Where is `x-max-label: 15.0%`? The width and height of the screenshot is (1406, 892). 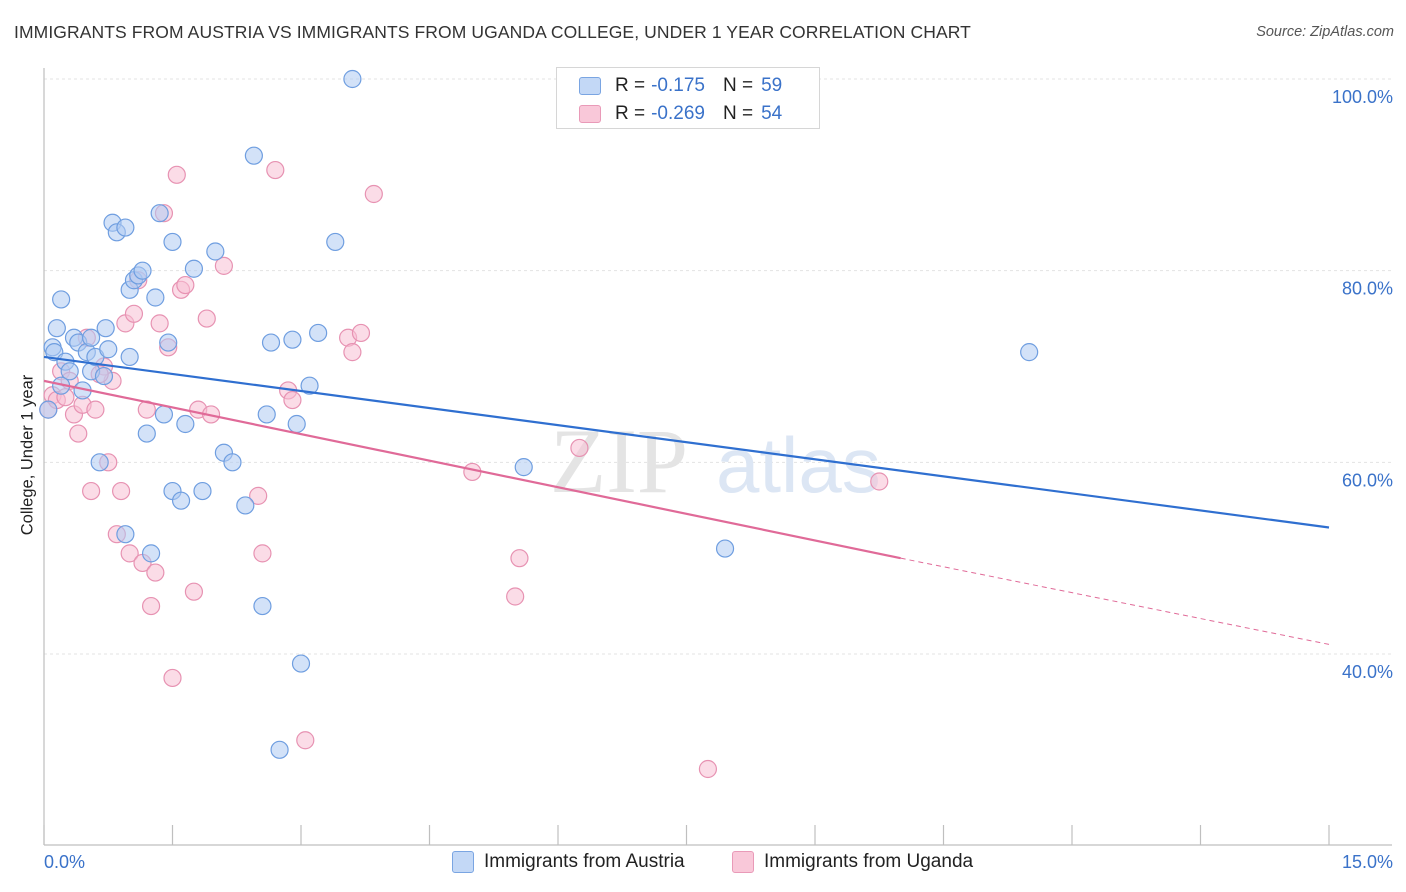
x-max-label: 15.0% is located at coordinates (1367, 862).